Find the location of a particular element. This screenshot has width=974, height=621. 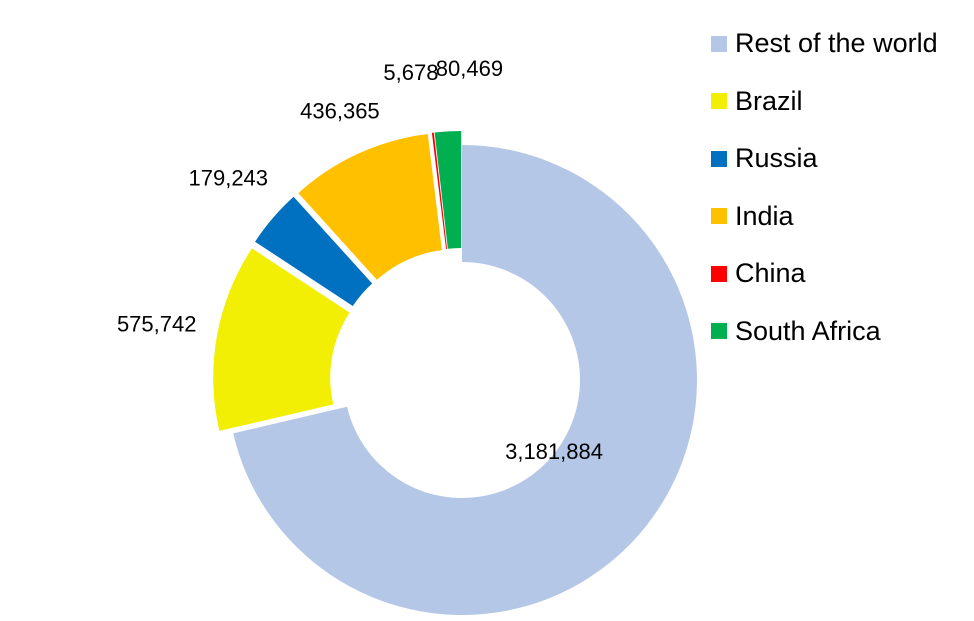

legend-swatch-brazil is located at coordinates (719, 101).